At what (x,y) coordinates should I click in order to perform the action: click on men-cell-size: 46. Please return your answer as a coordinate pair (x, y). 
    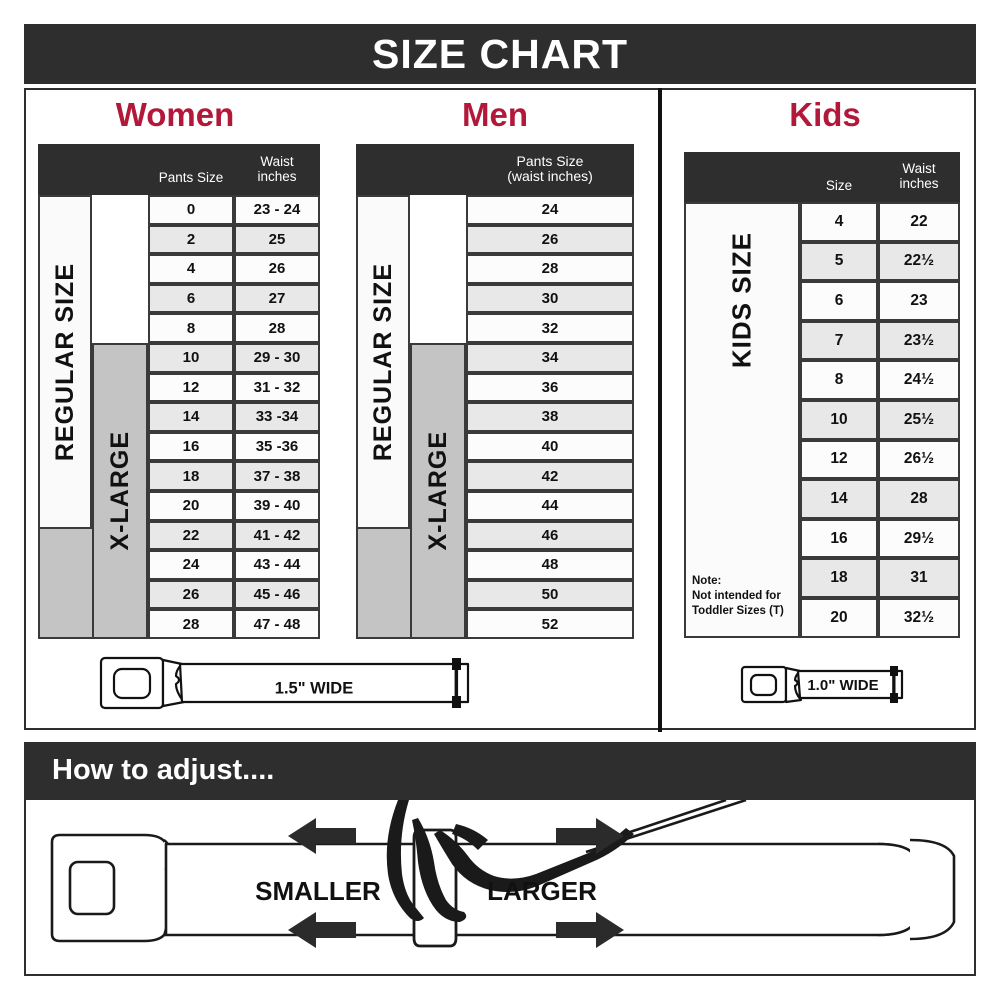
    Looking at the image, I should click on (550, 535).